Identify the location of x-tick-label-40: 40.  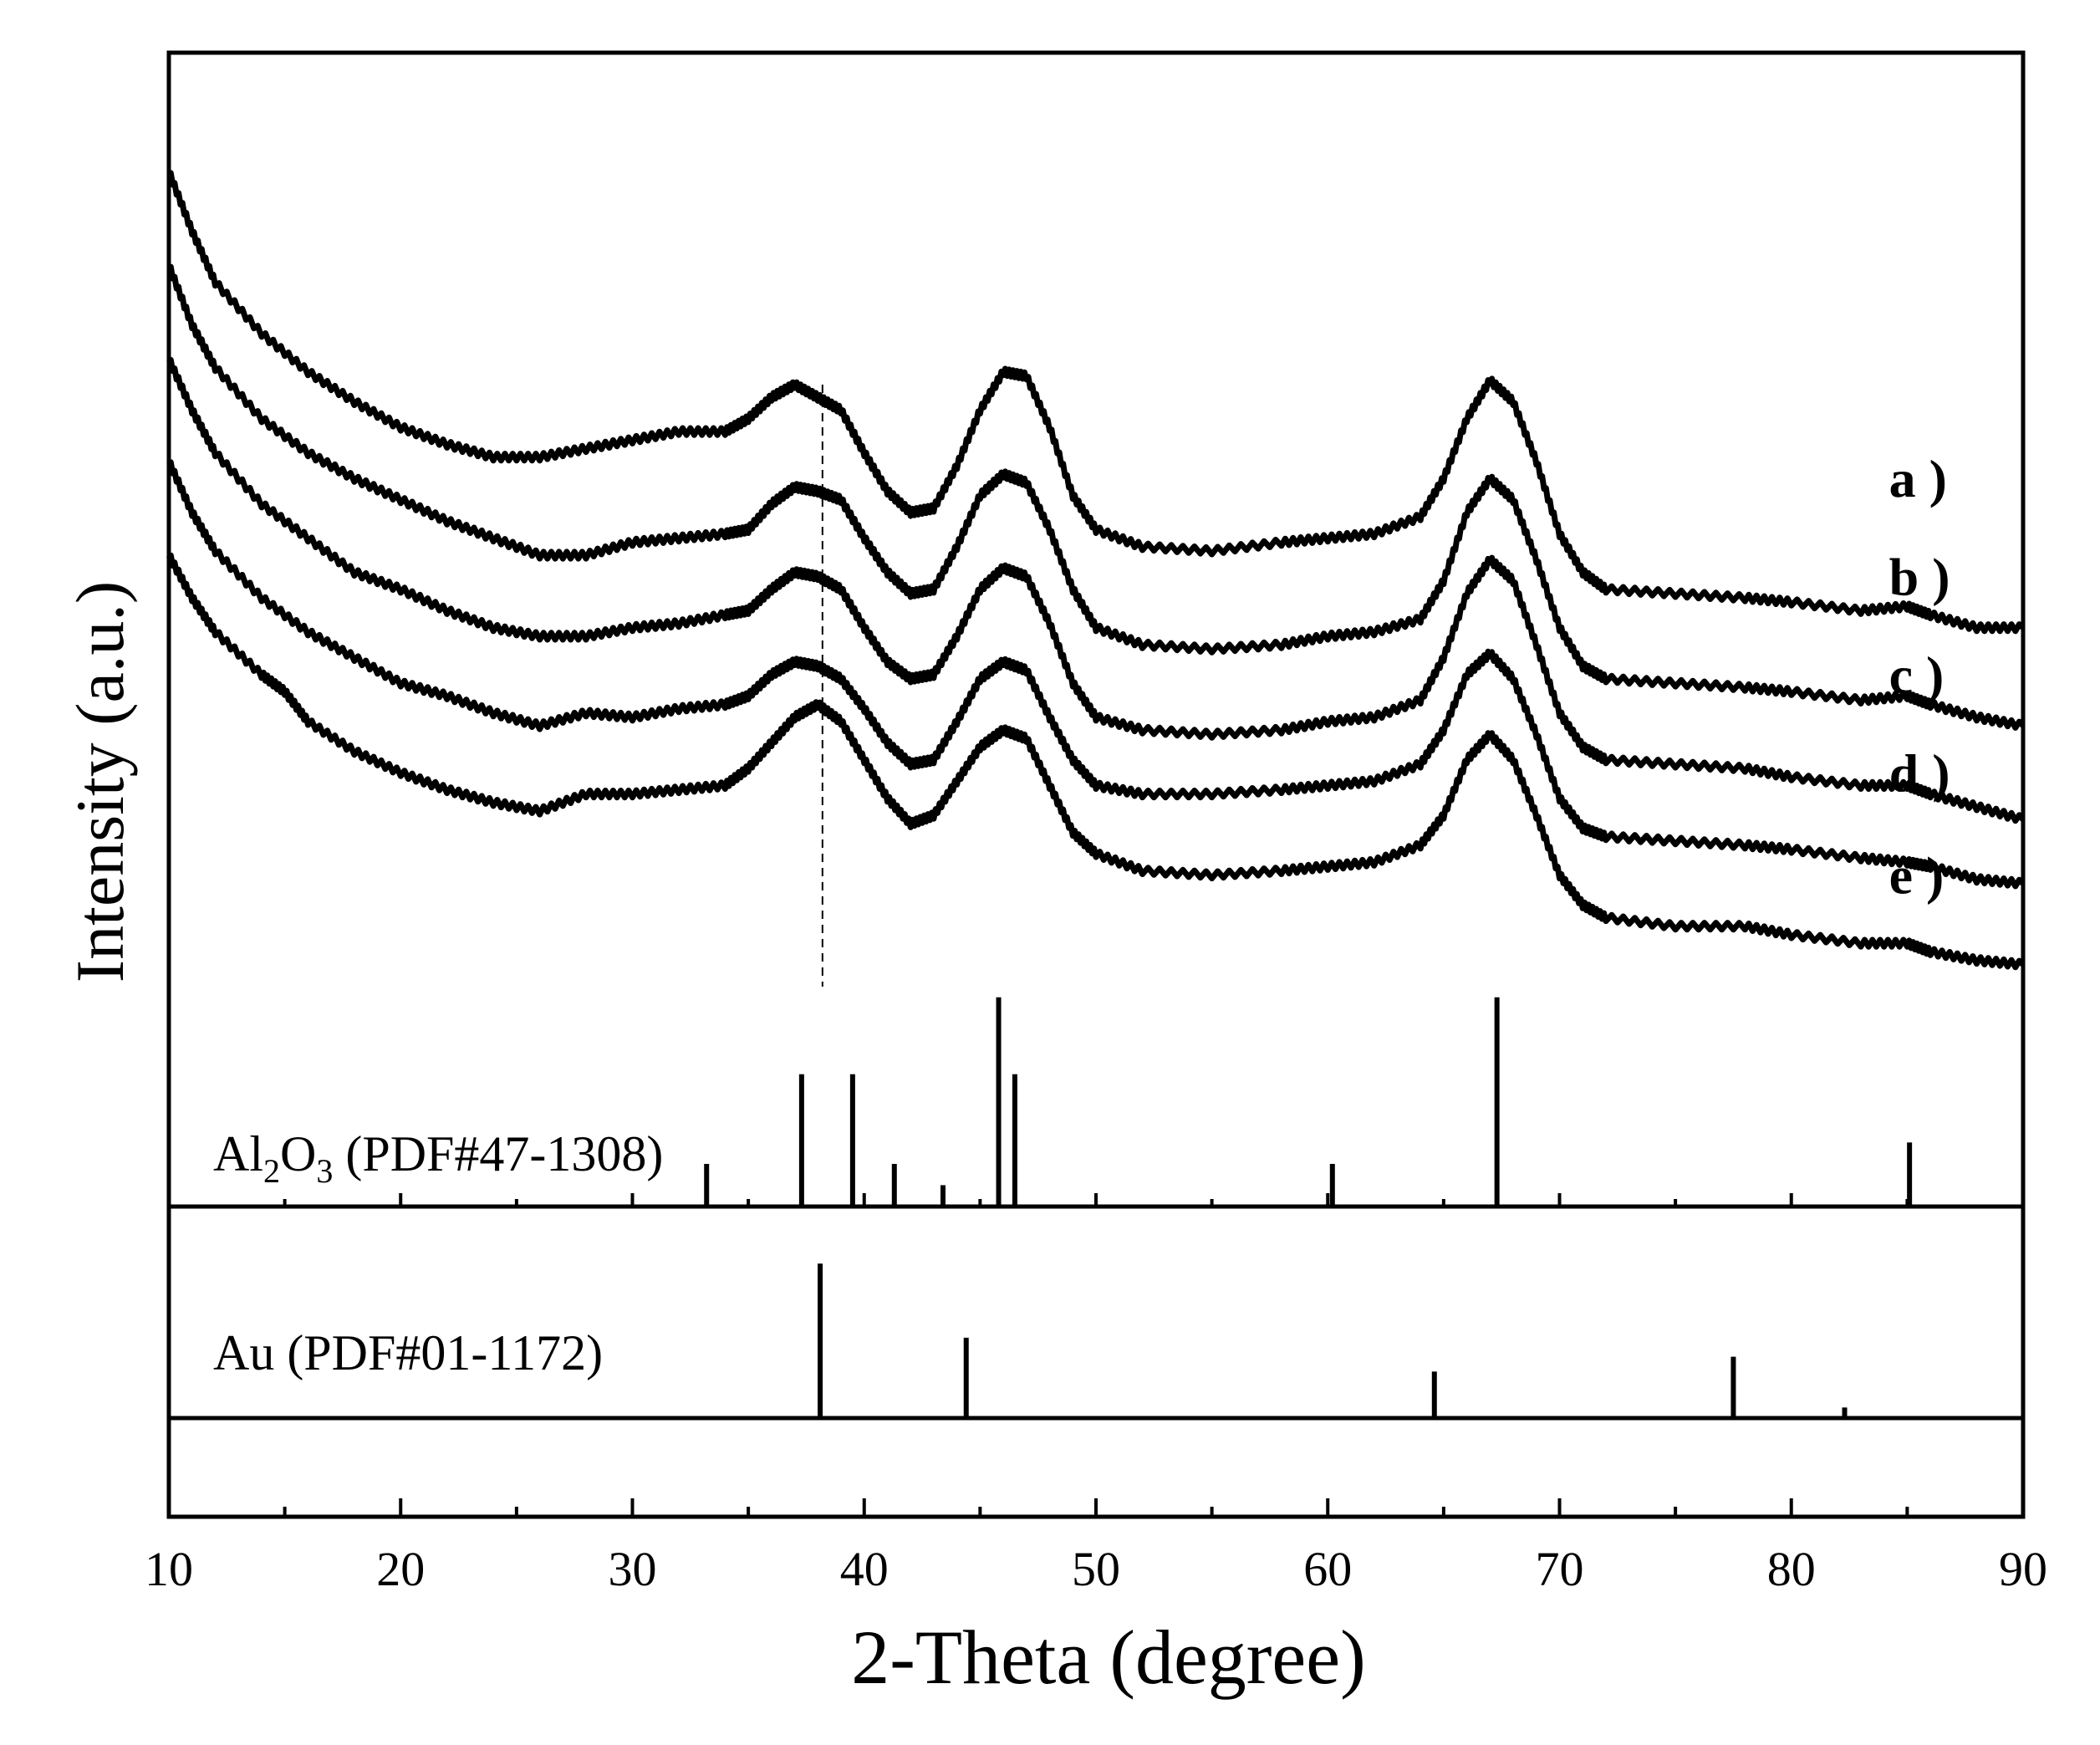
(865, 1569).